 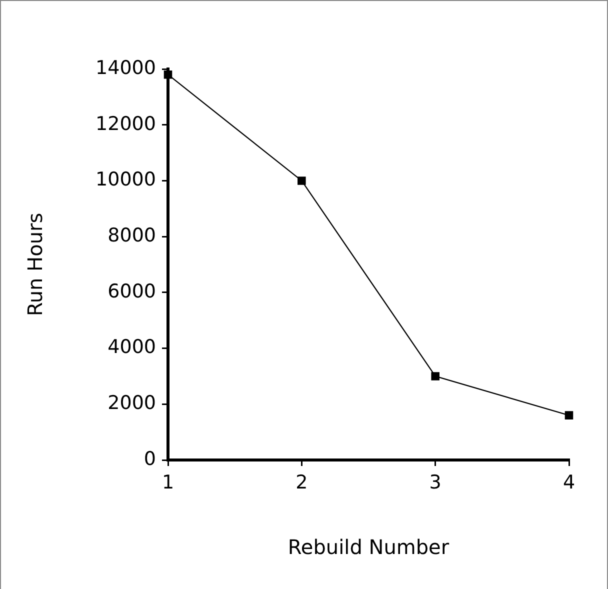 What do you see at coordinates (126, 123) in the screenshot?
I see `y-tick-label: 12000` at bounding box center [126, 123].